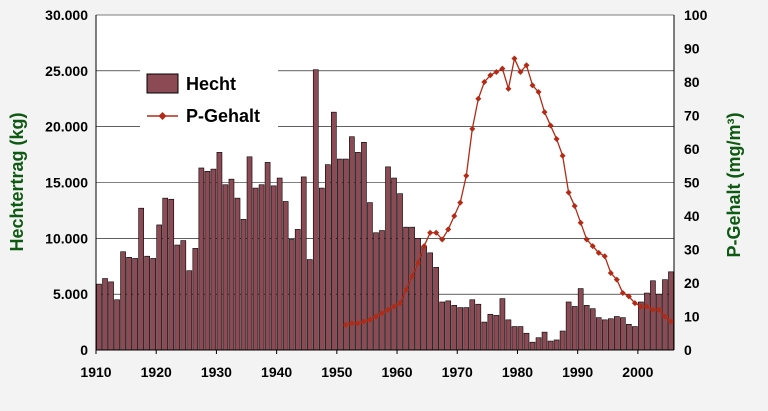 The image size is (768, 411). I want to click on x-tick-label: 1980, so click(517, 372).